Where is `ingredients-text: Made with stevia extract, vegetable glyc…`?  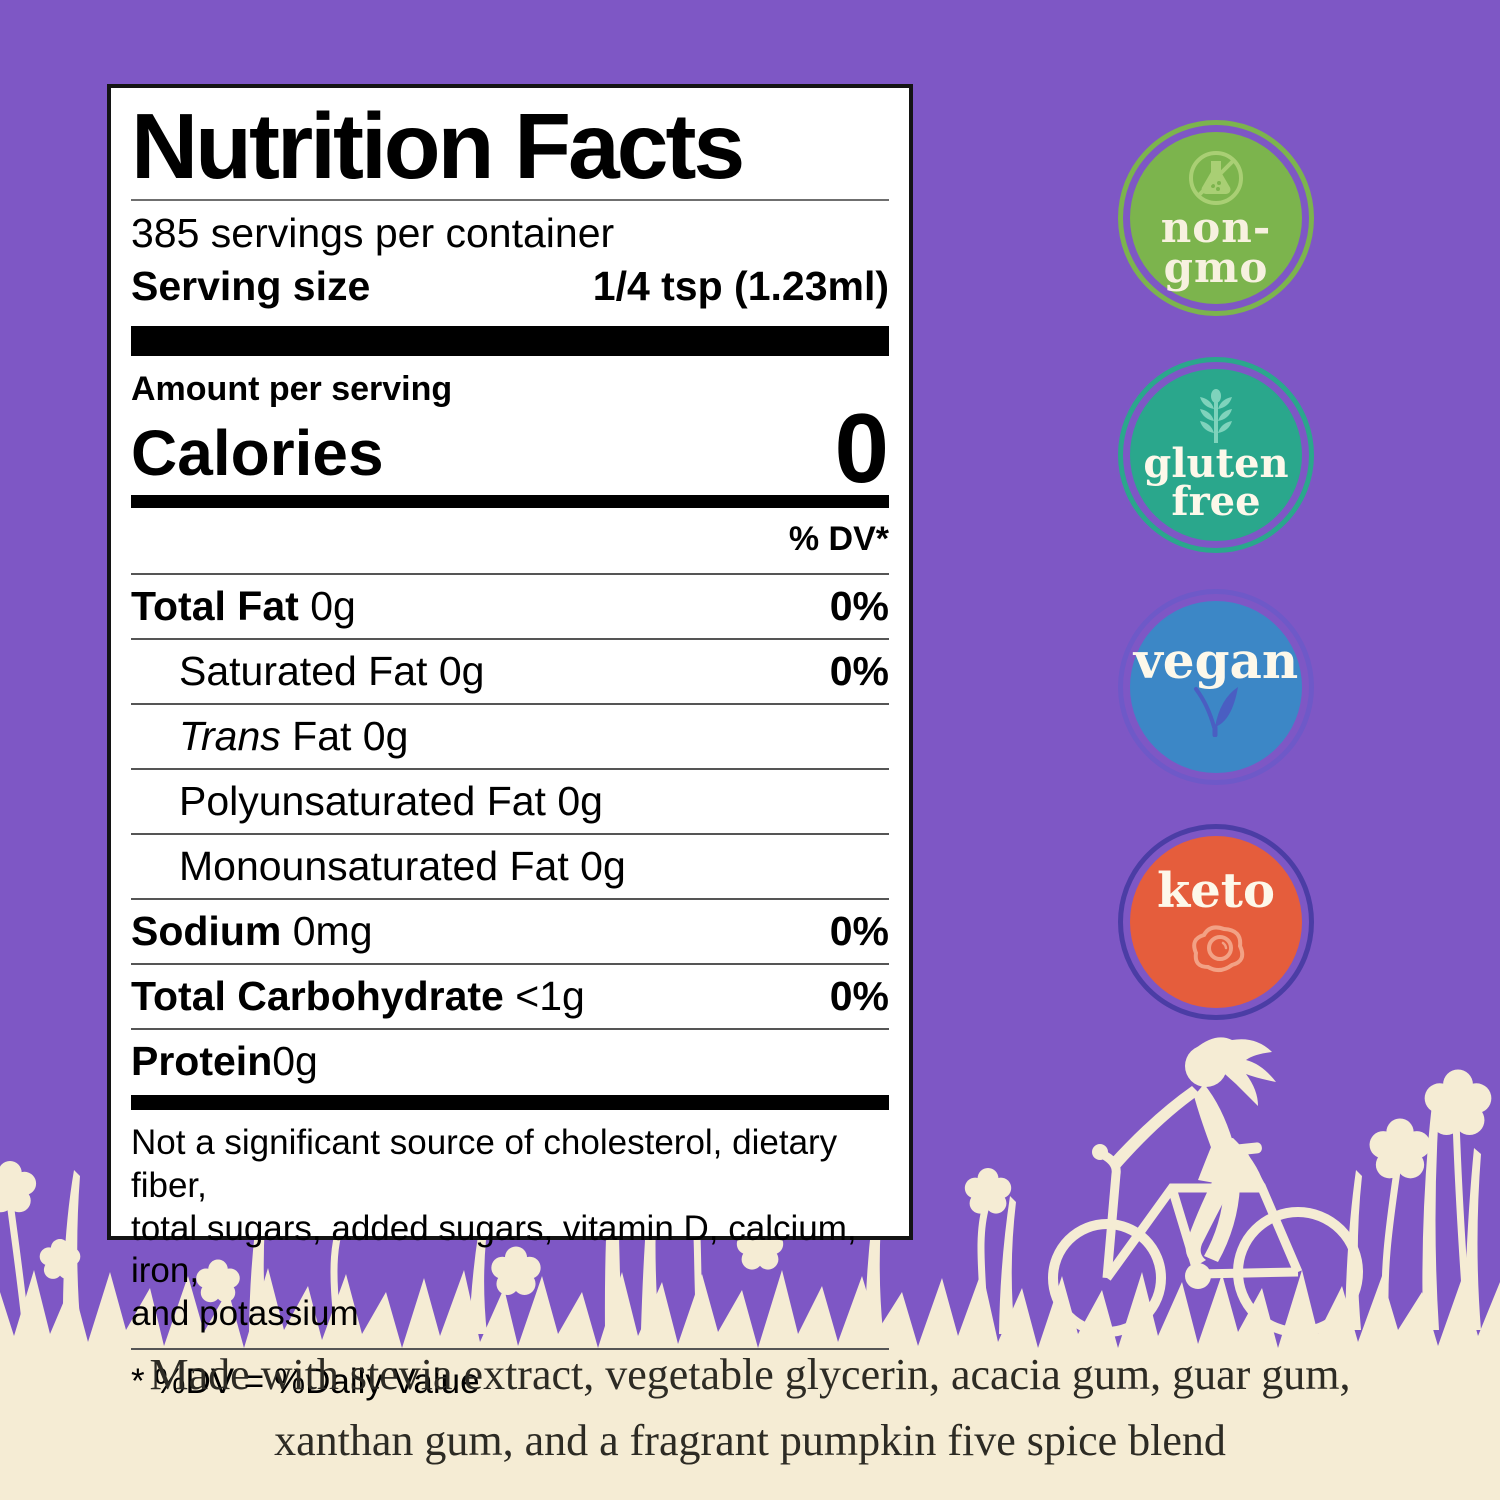 ingredients-text: Made with stevia extract, vegetable glyc… is located at coordinates (750, 1408).